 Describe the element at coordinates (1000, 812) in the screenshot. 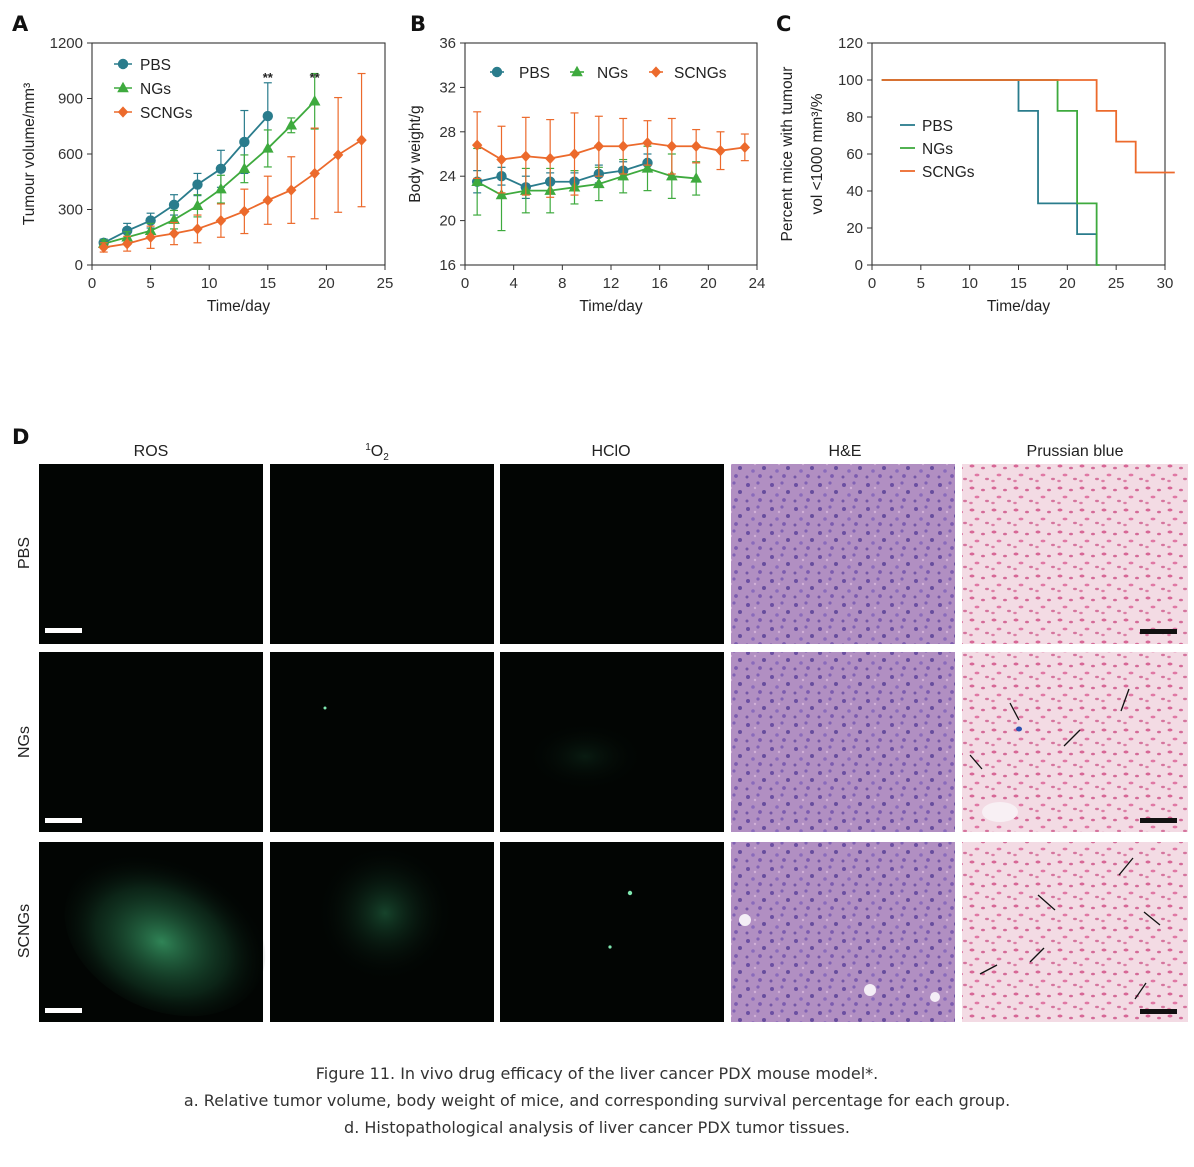

I see `tissue-gap` at that location.